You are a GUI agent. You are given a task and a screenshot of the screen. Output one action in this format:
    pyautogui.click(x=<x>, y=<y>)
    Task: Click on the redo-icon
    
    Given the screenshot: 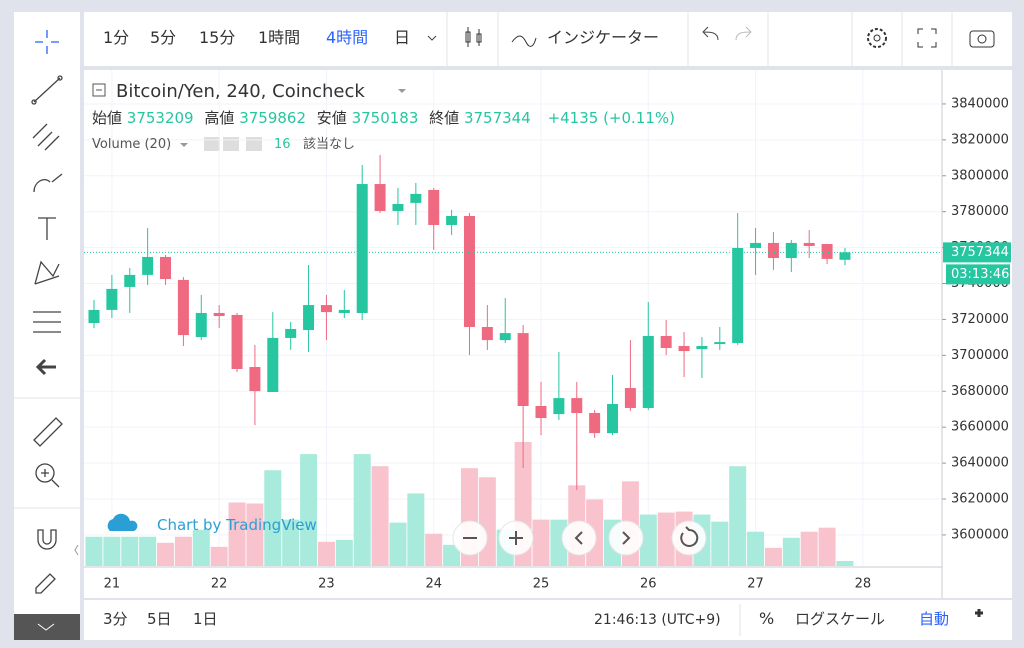 What is the action you would take?
    pyautogui.click(x=743, y=33)
    